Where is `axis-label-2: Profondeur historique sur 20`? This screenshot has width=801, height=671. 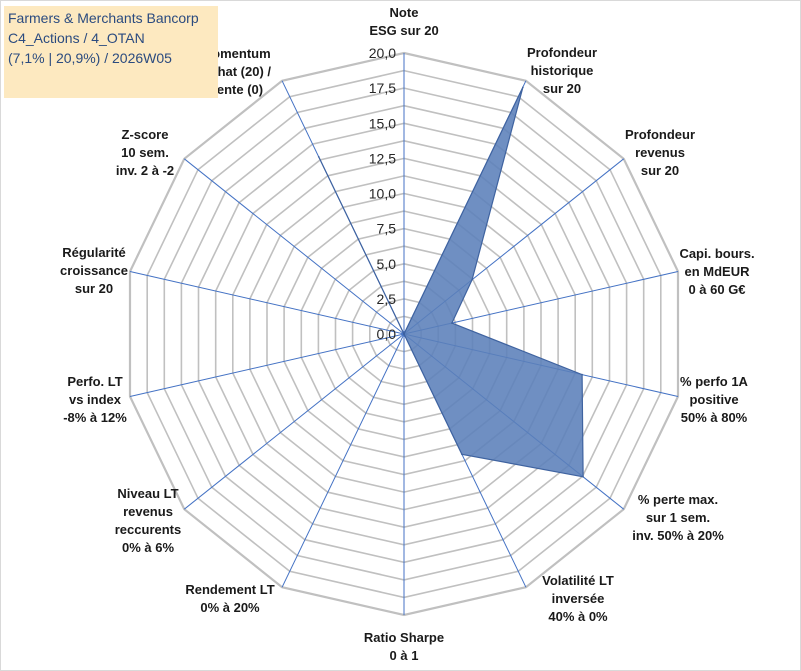
axis-label-2: Profondeur historique sur 20 is located at coordinates (562, 70).